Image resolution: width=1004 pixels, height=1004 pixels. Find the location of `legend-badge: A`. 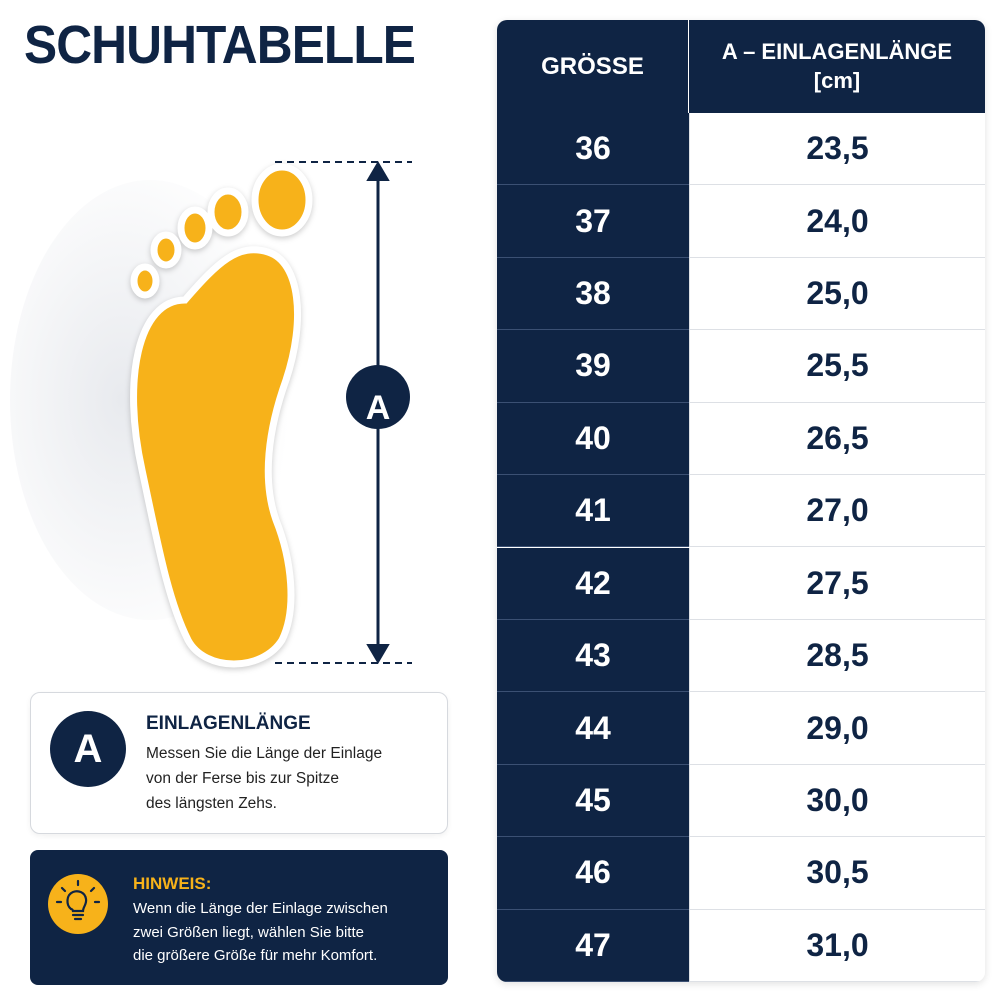

legend-badge: A is located at coordinates (88, 749).